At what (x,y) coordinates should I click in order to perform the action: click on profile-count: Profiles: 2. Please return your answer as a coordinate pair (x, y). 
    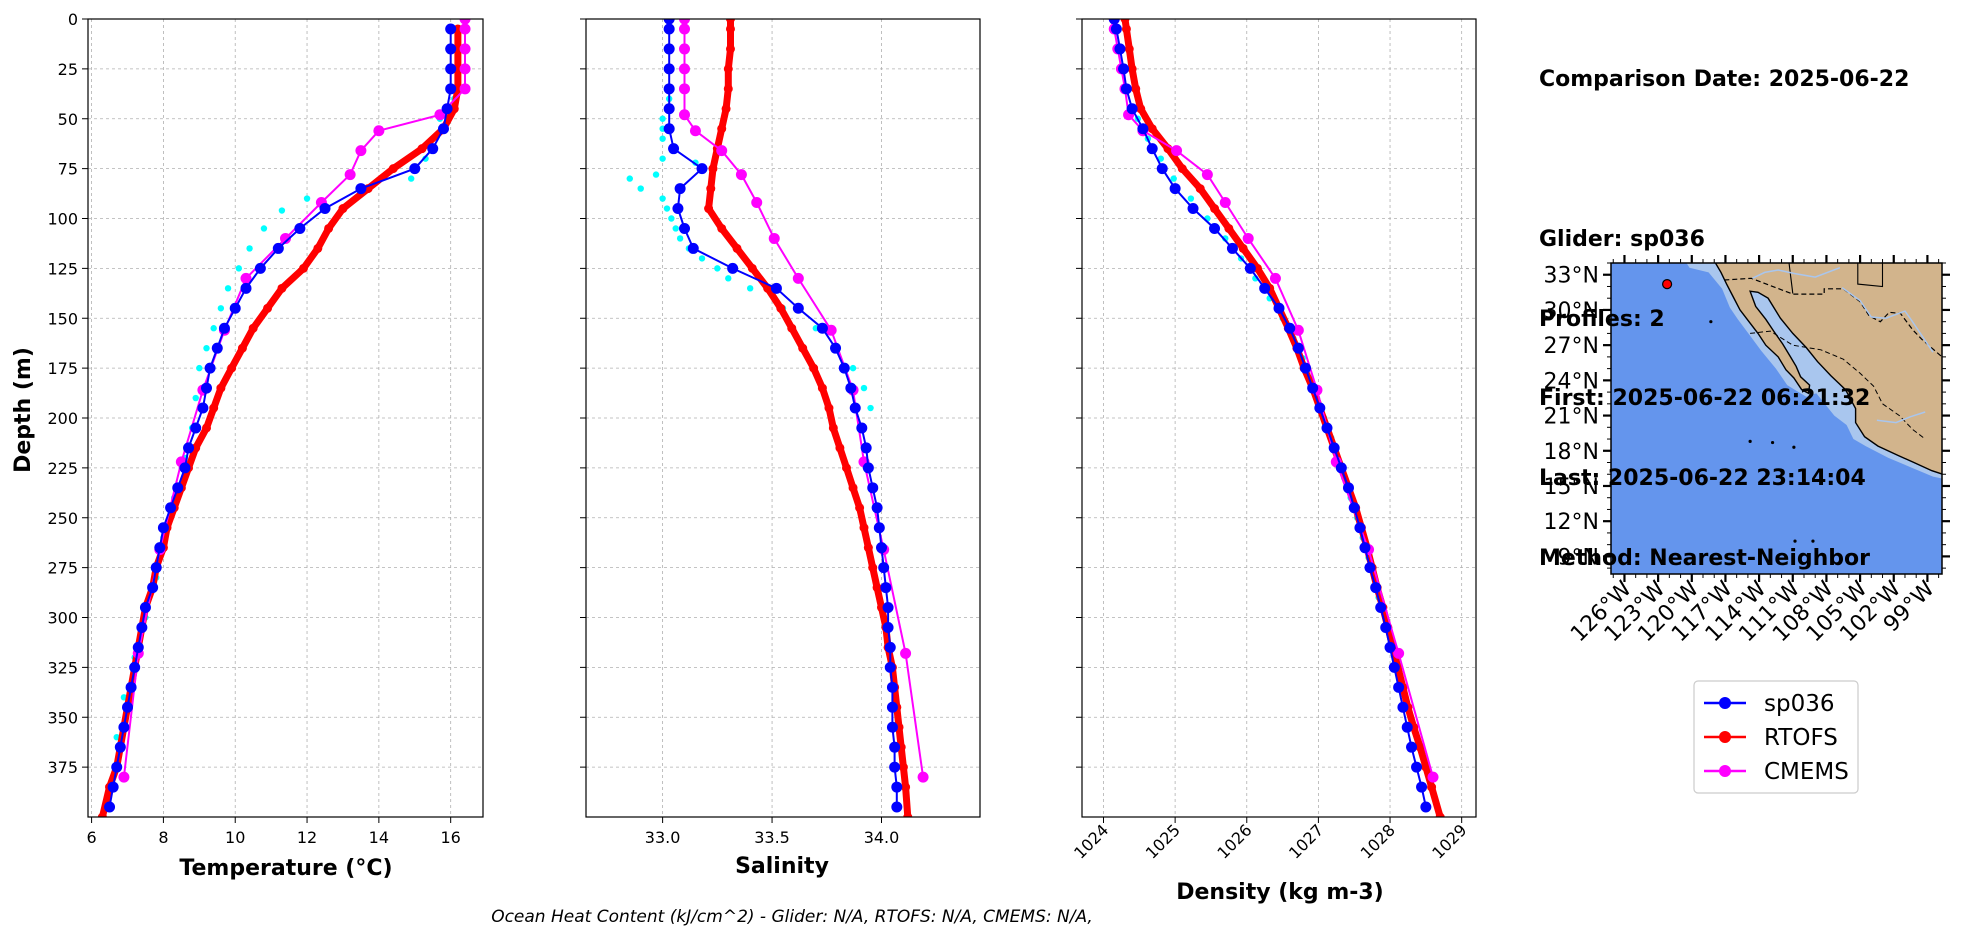
    Looking at the image, I should click on (1602, 319).